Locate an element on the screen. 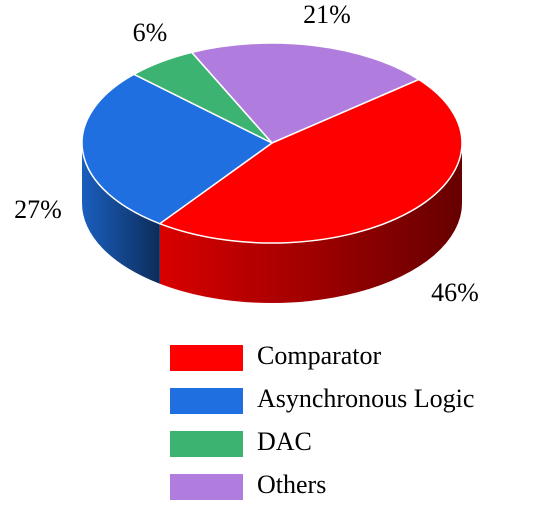 Image resolution: width=550 pixels, height=508 pixels. legend-label: Comparator is located at coordinates (319, 355).